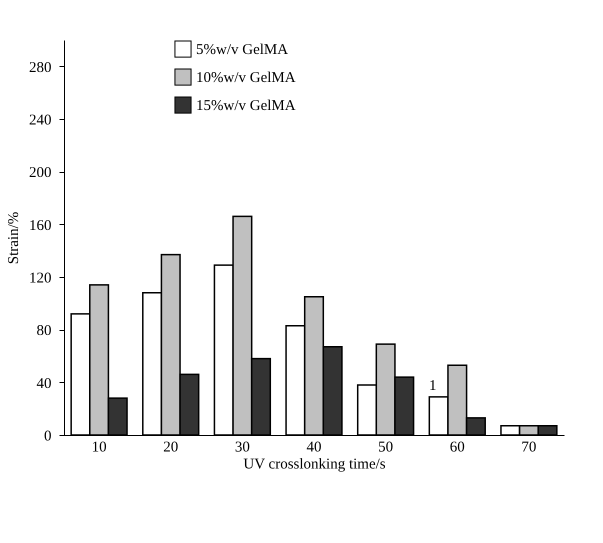 Image resolution: width=603 pixels, height=543 pixels. Describe the element at coordinates (386, 448) in the screenshot. I see `x-tick-label: 50` at that location.